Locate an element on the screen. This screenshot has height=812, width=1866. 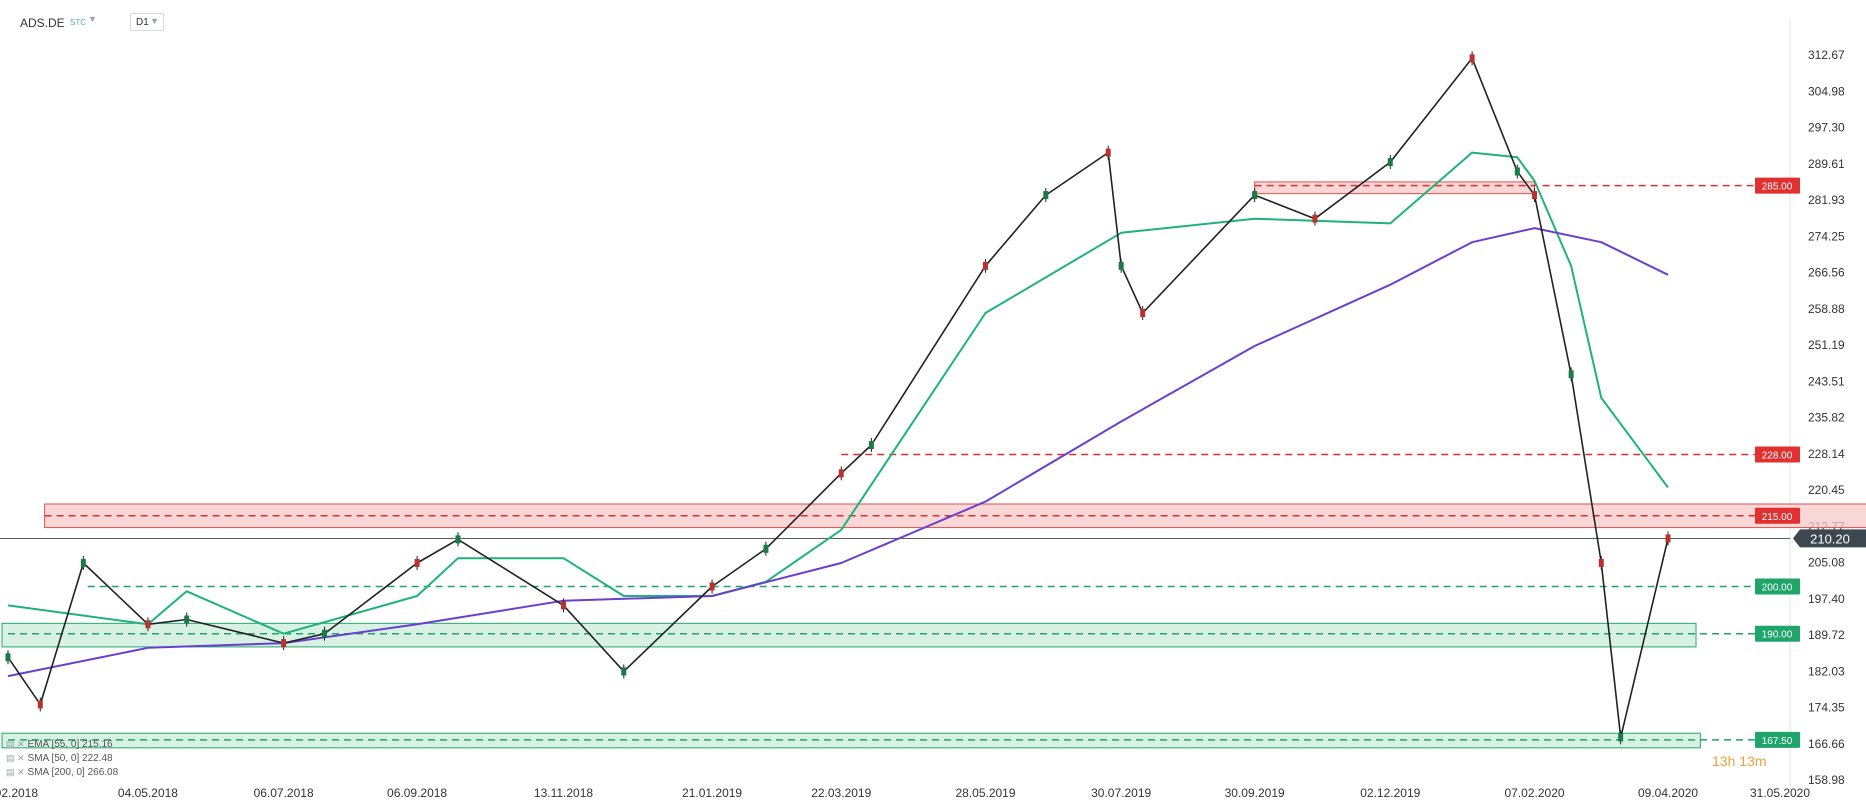
y-tick-label: 174.35 is located at coordinates (1826, 708).